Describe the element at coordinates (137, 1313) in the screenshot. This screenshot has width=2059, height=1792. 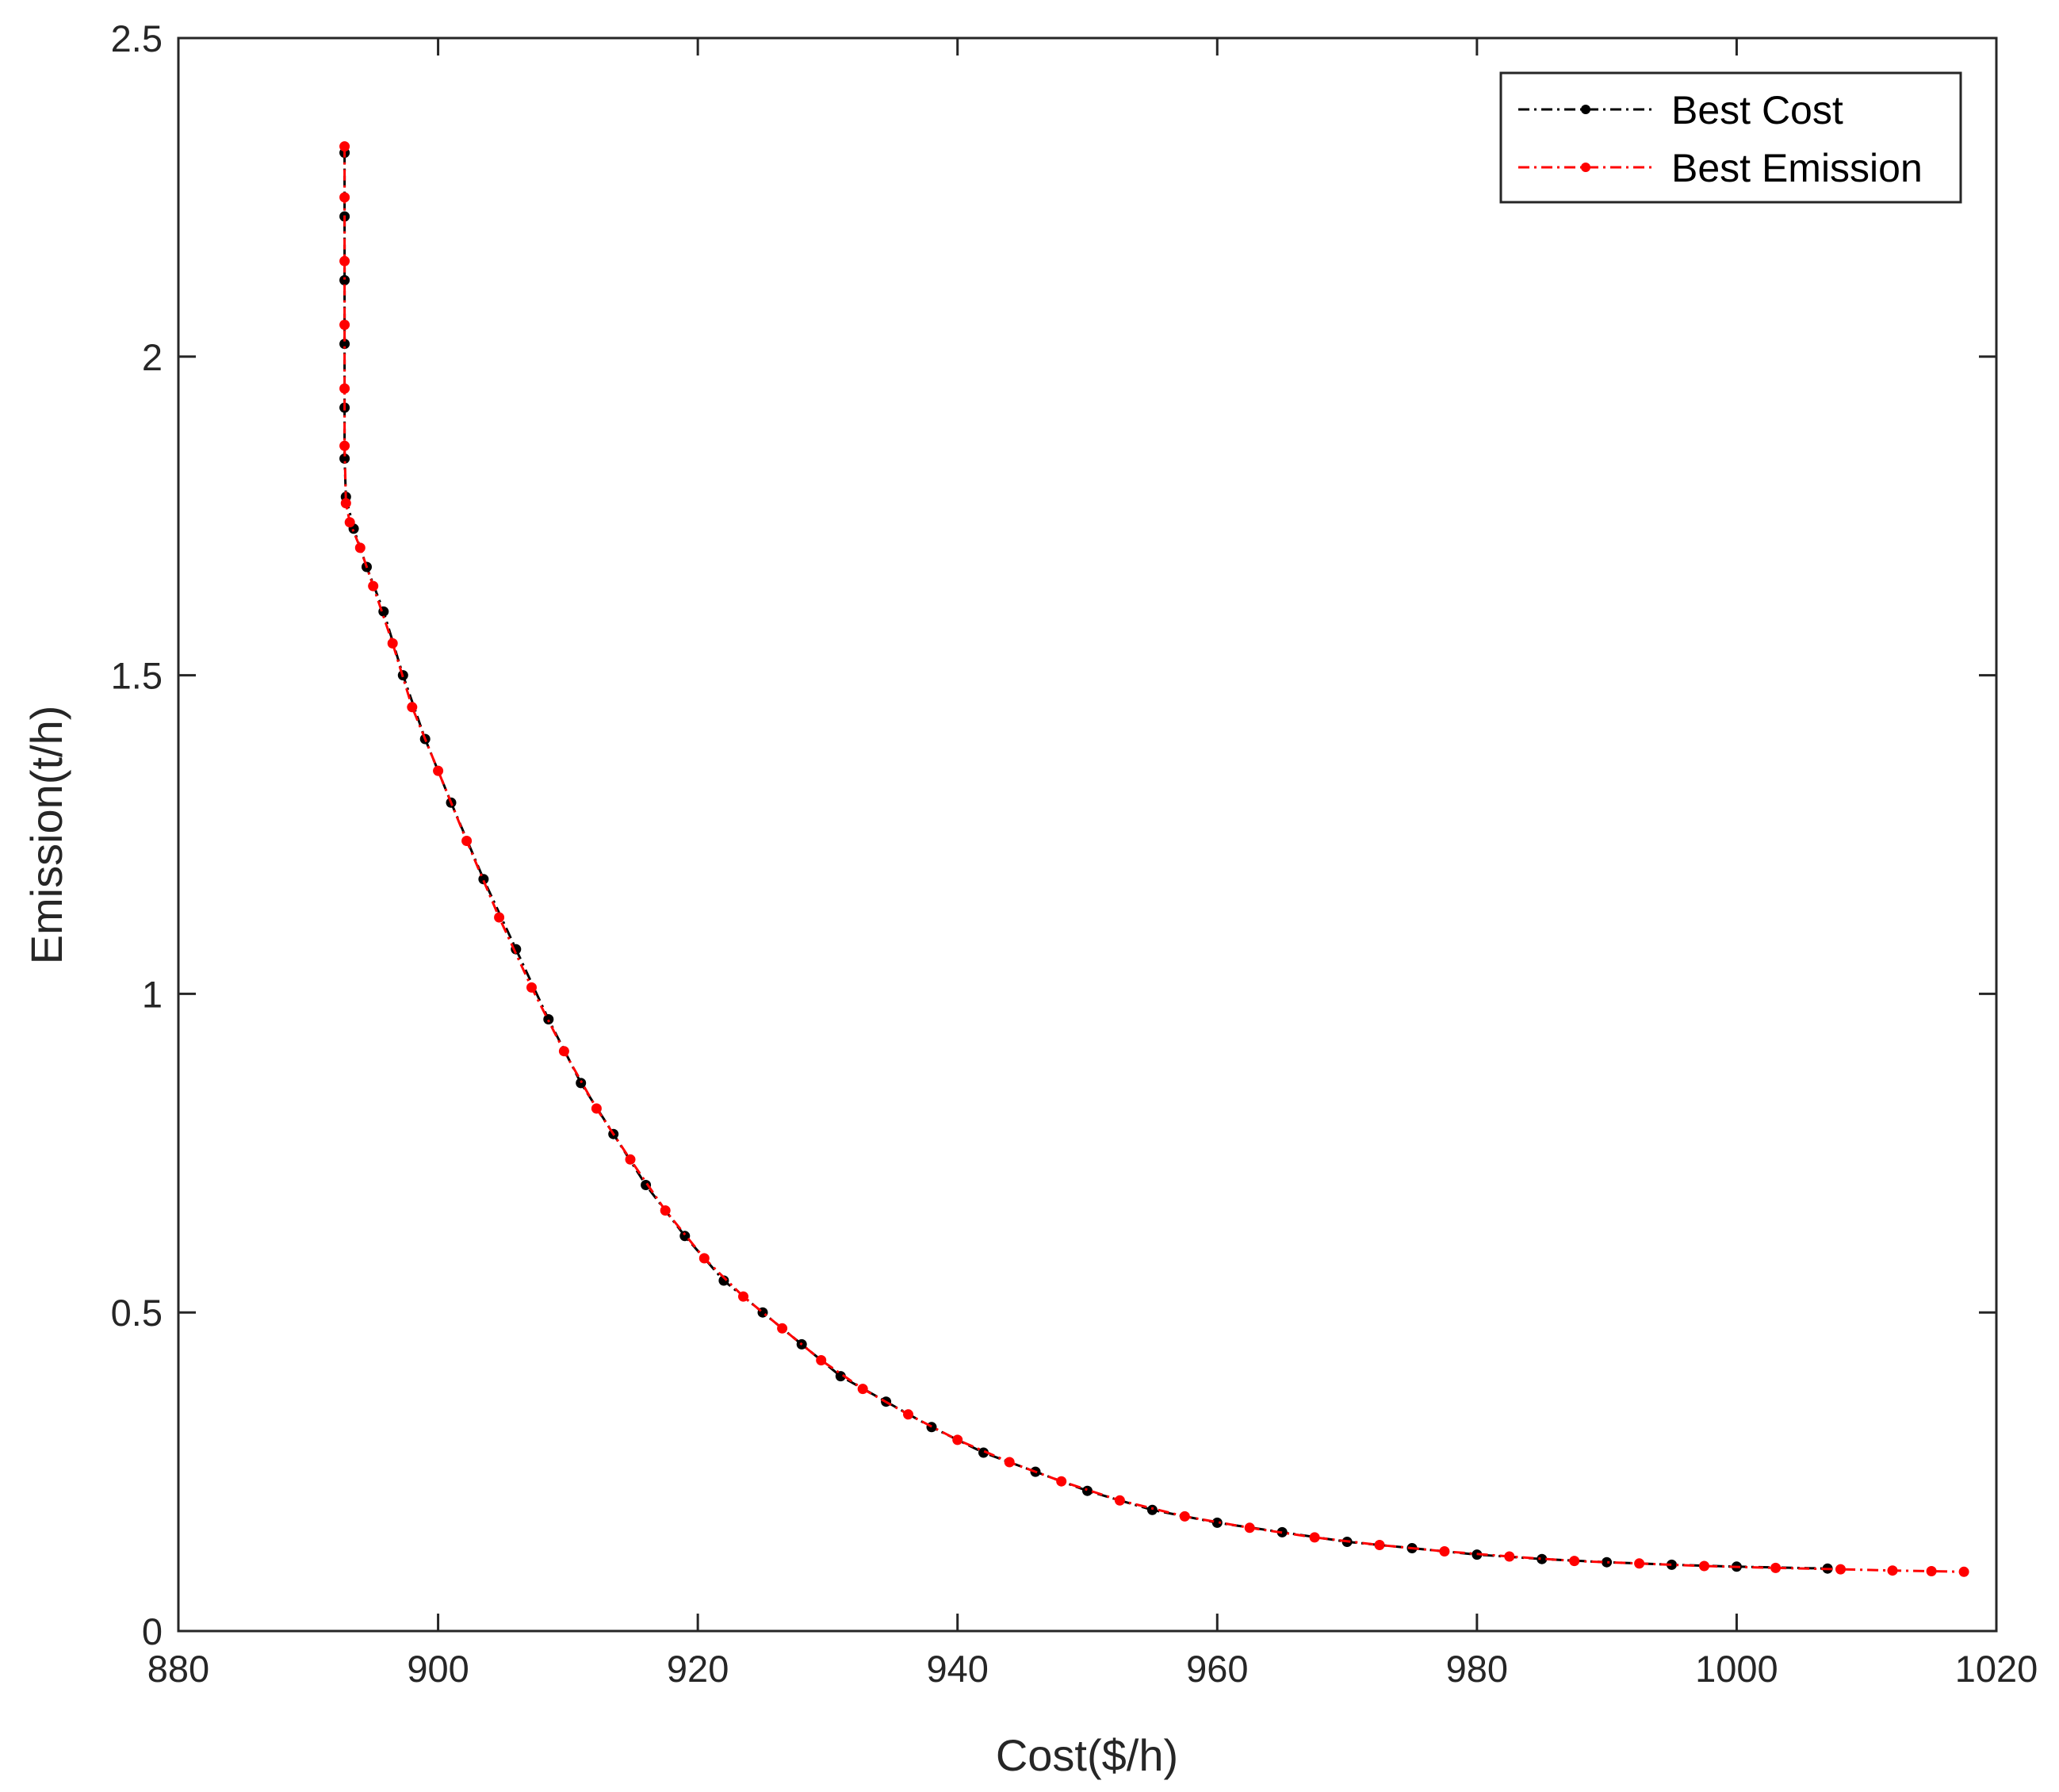
I see `y-tick-label: 0.5` at that location.